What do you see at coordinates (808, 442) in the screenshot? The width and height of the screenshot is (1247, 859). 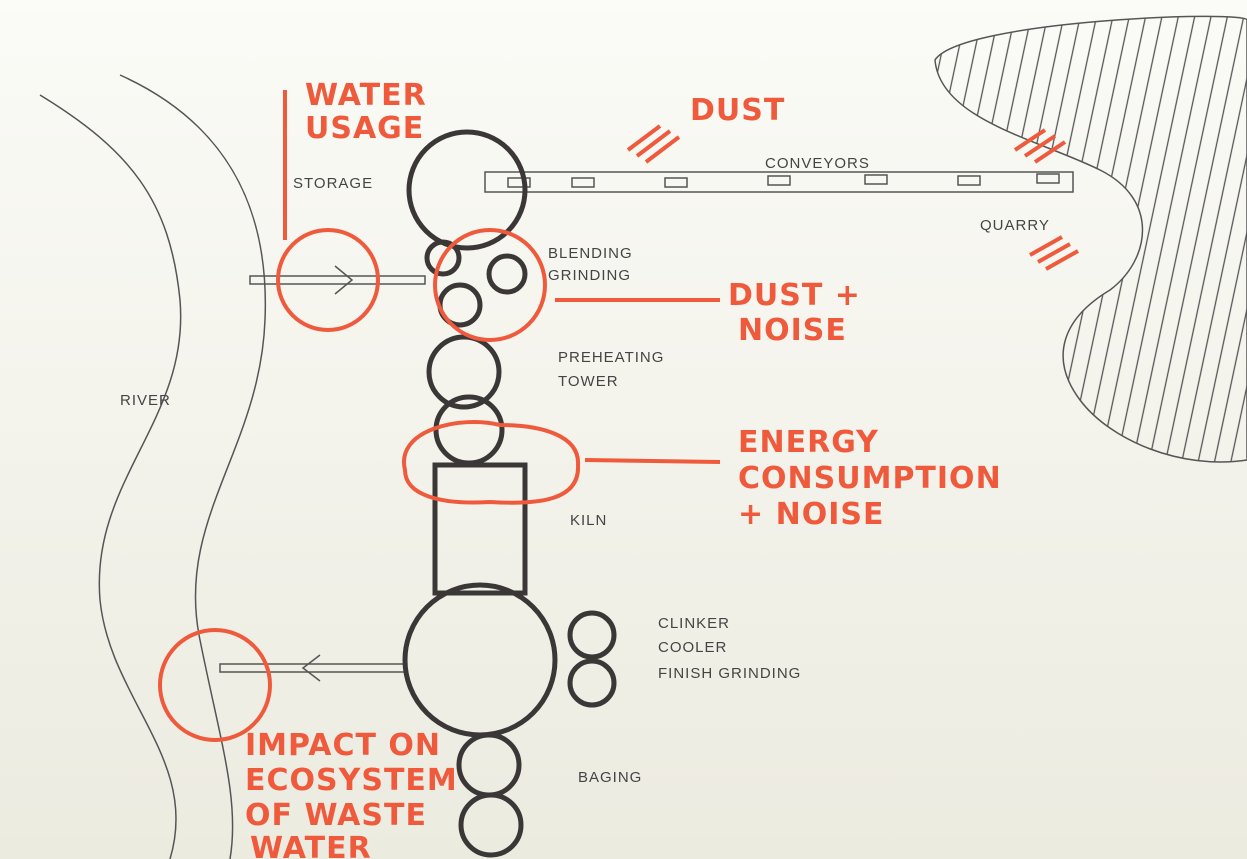 I see `annotation: ENERGY` at bounding box center [808, 442].